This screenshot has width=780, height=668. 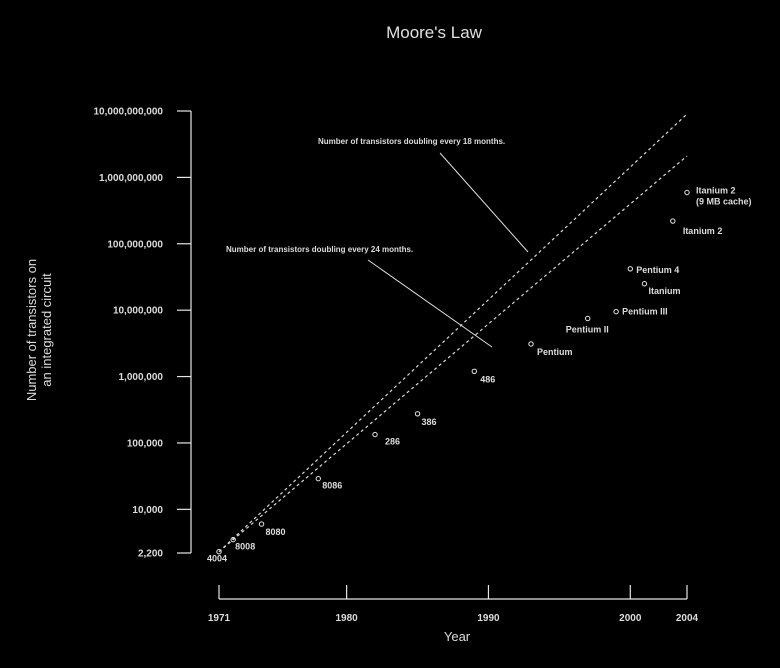 I want to click on data-point: 486, so click(x=483, y=376).